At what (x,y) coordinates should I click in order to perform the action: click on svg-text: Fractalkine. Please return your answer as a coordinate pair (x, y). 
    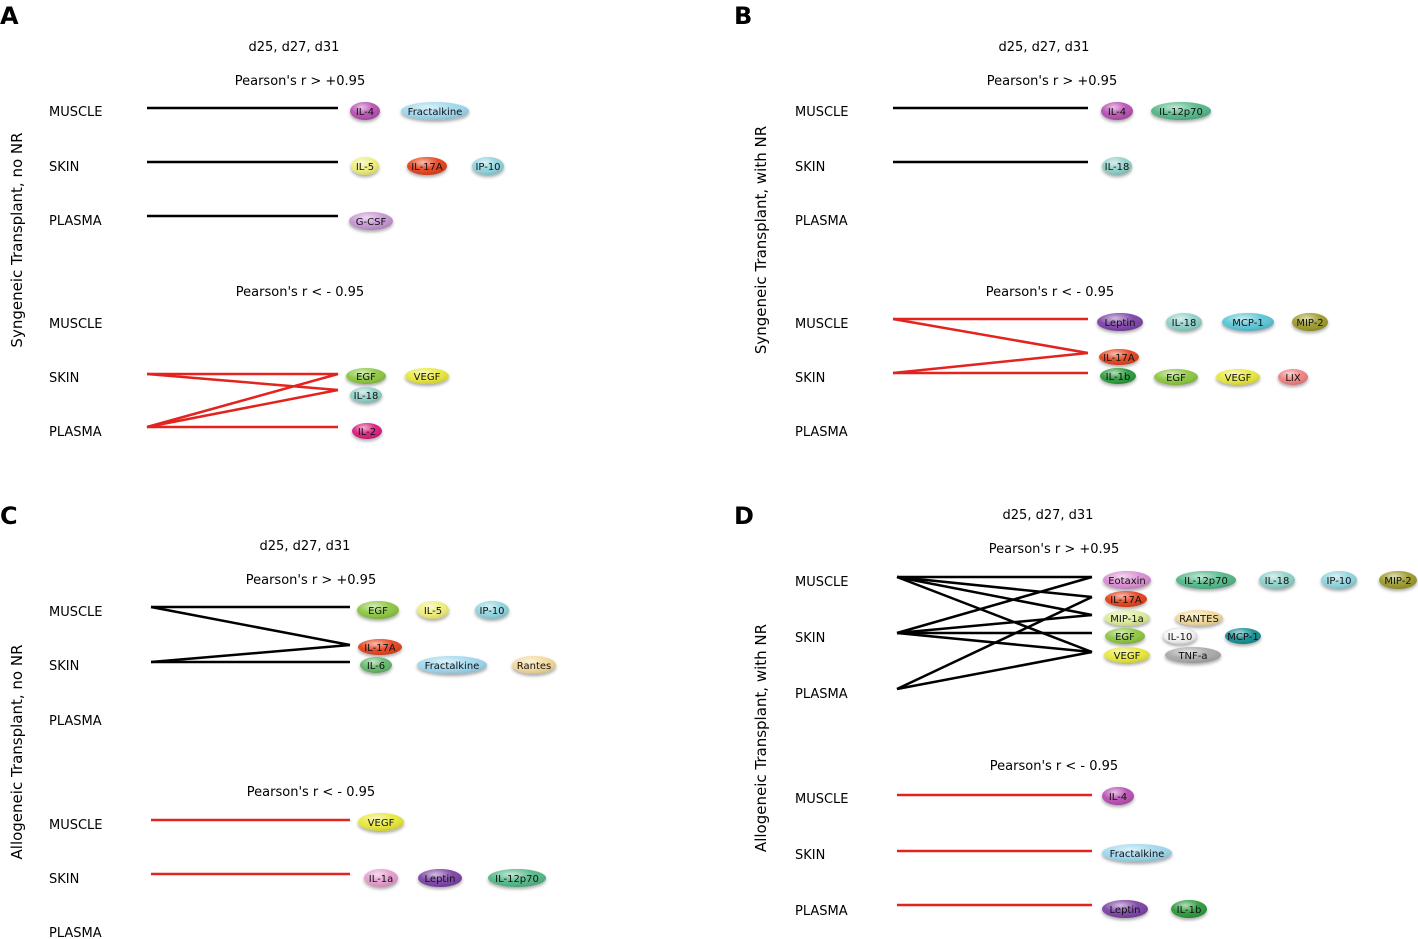
    Looking at the image, I should click on (1137, 854).